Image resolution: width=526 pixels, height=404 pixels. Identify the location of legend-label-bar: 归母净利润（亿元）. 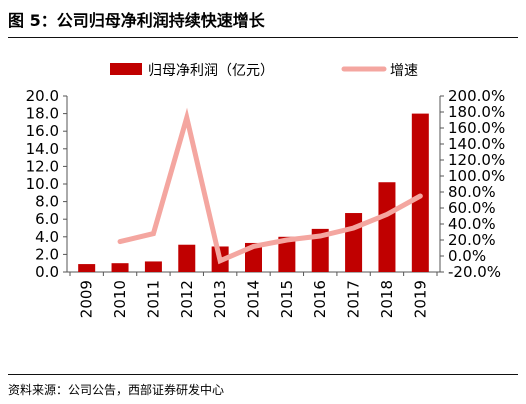
(211, 70).